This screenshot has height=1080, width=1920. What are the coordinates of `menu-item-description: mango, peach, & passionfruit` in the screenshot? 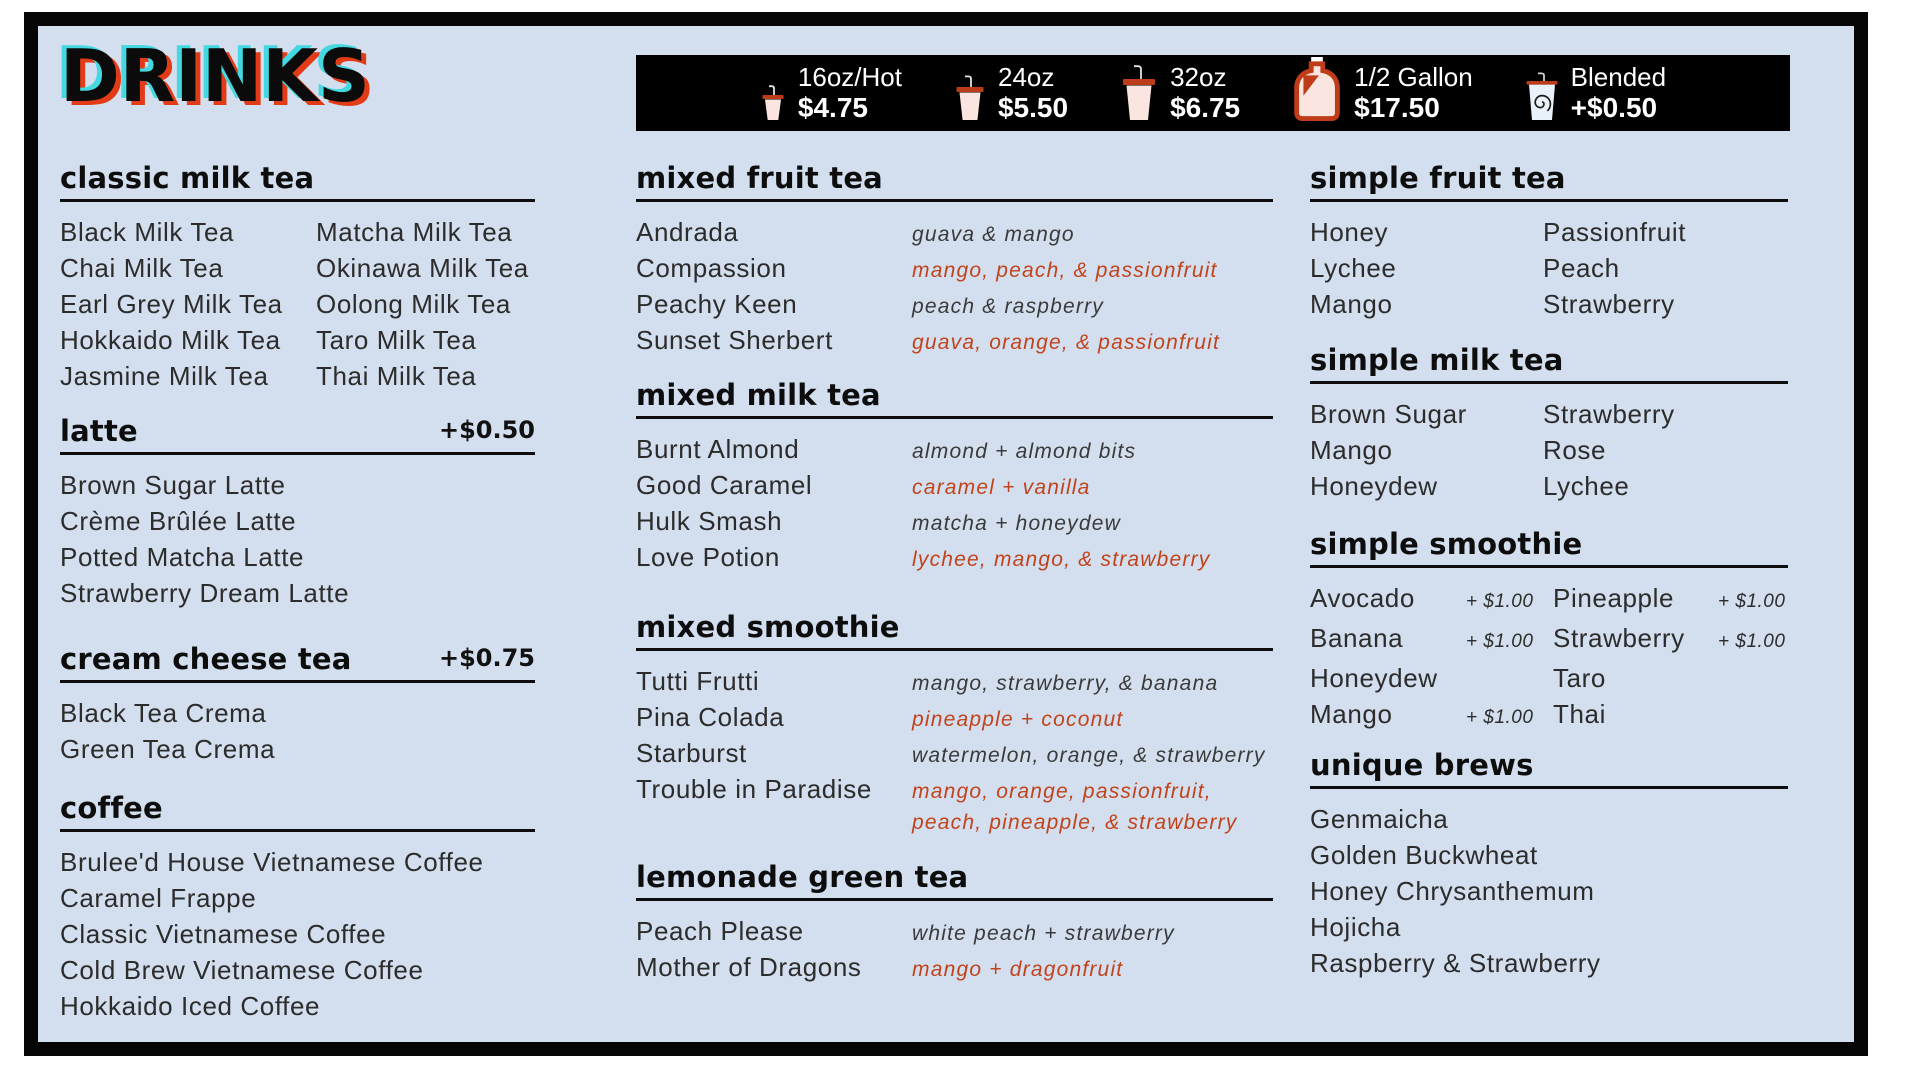 It's located at (1065, 270).